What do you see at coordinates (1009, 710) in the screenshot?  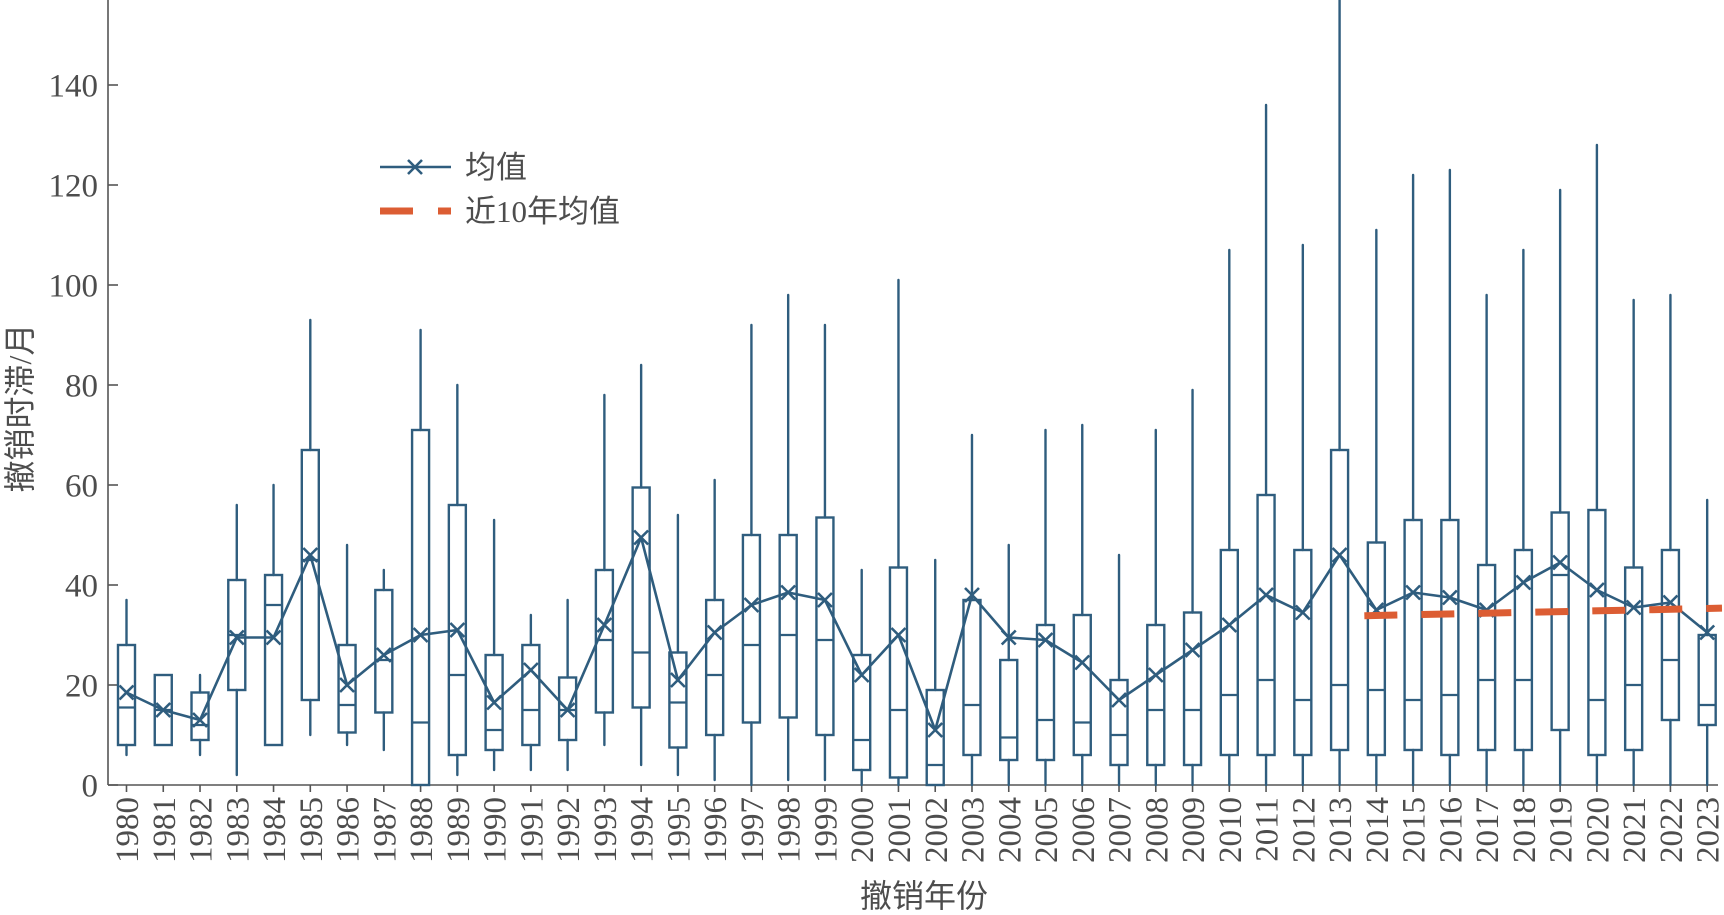 I see `box-2004` at bounding box center [1009, 710].